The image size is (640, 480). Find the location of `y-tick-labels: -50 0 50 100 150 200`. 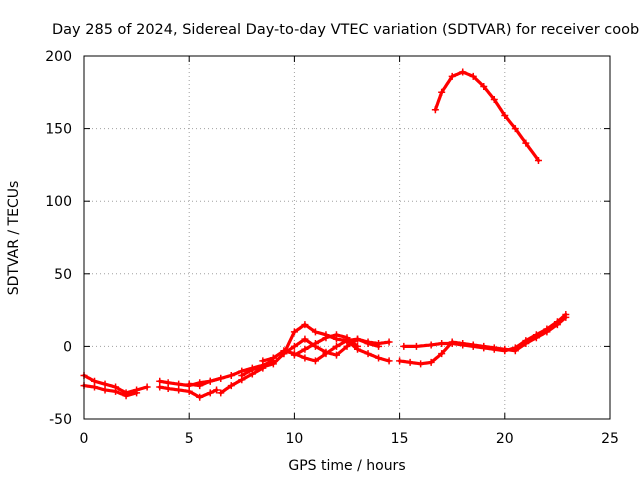

y-tick-labels: -50 0 50 100 150 200 is located at coordinates (58, 238).